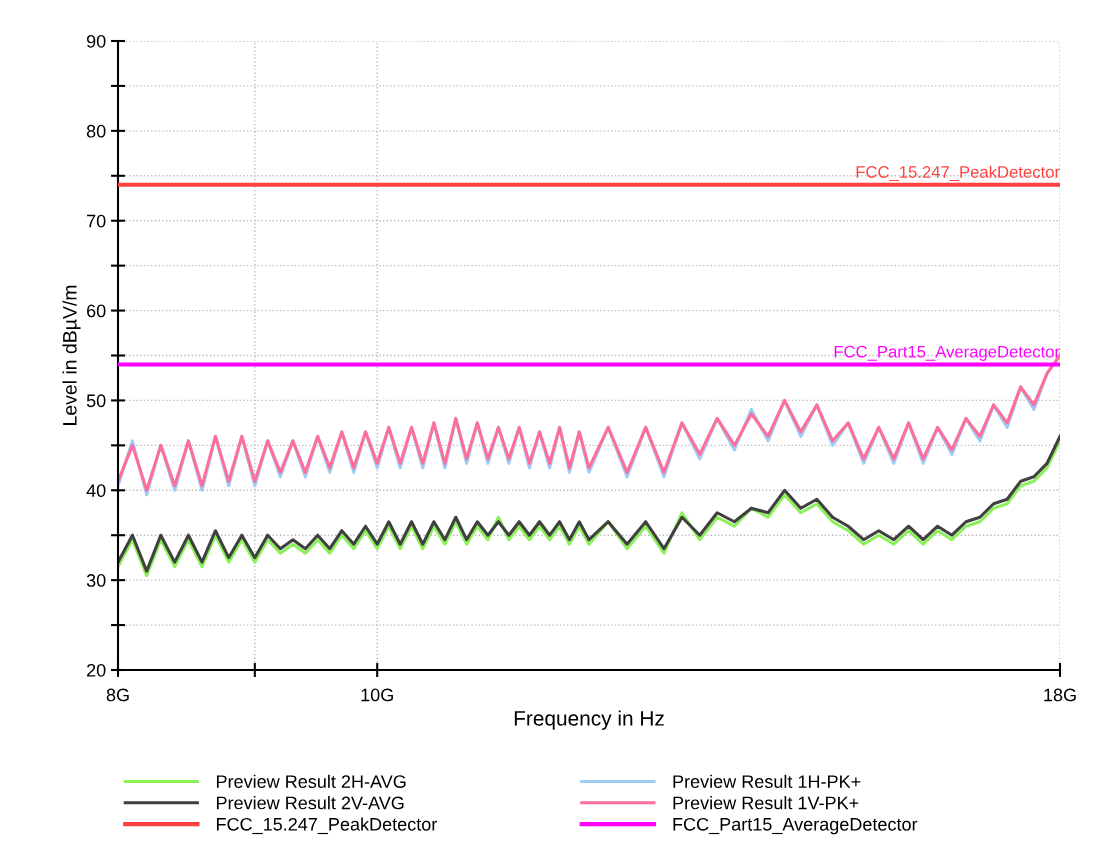 This screenshot has height=868, width=1099. What do you see at coordinates (117, 695) in the screenshot?
I see `x-tick-label: 8G` at bounding box center [117, 695].